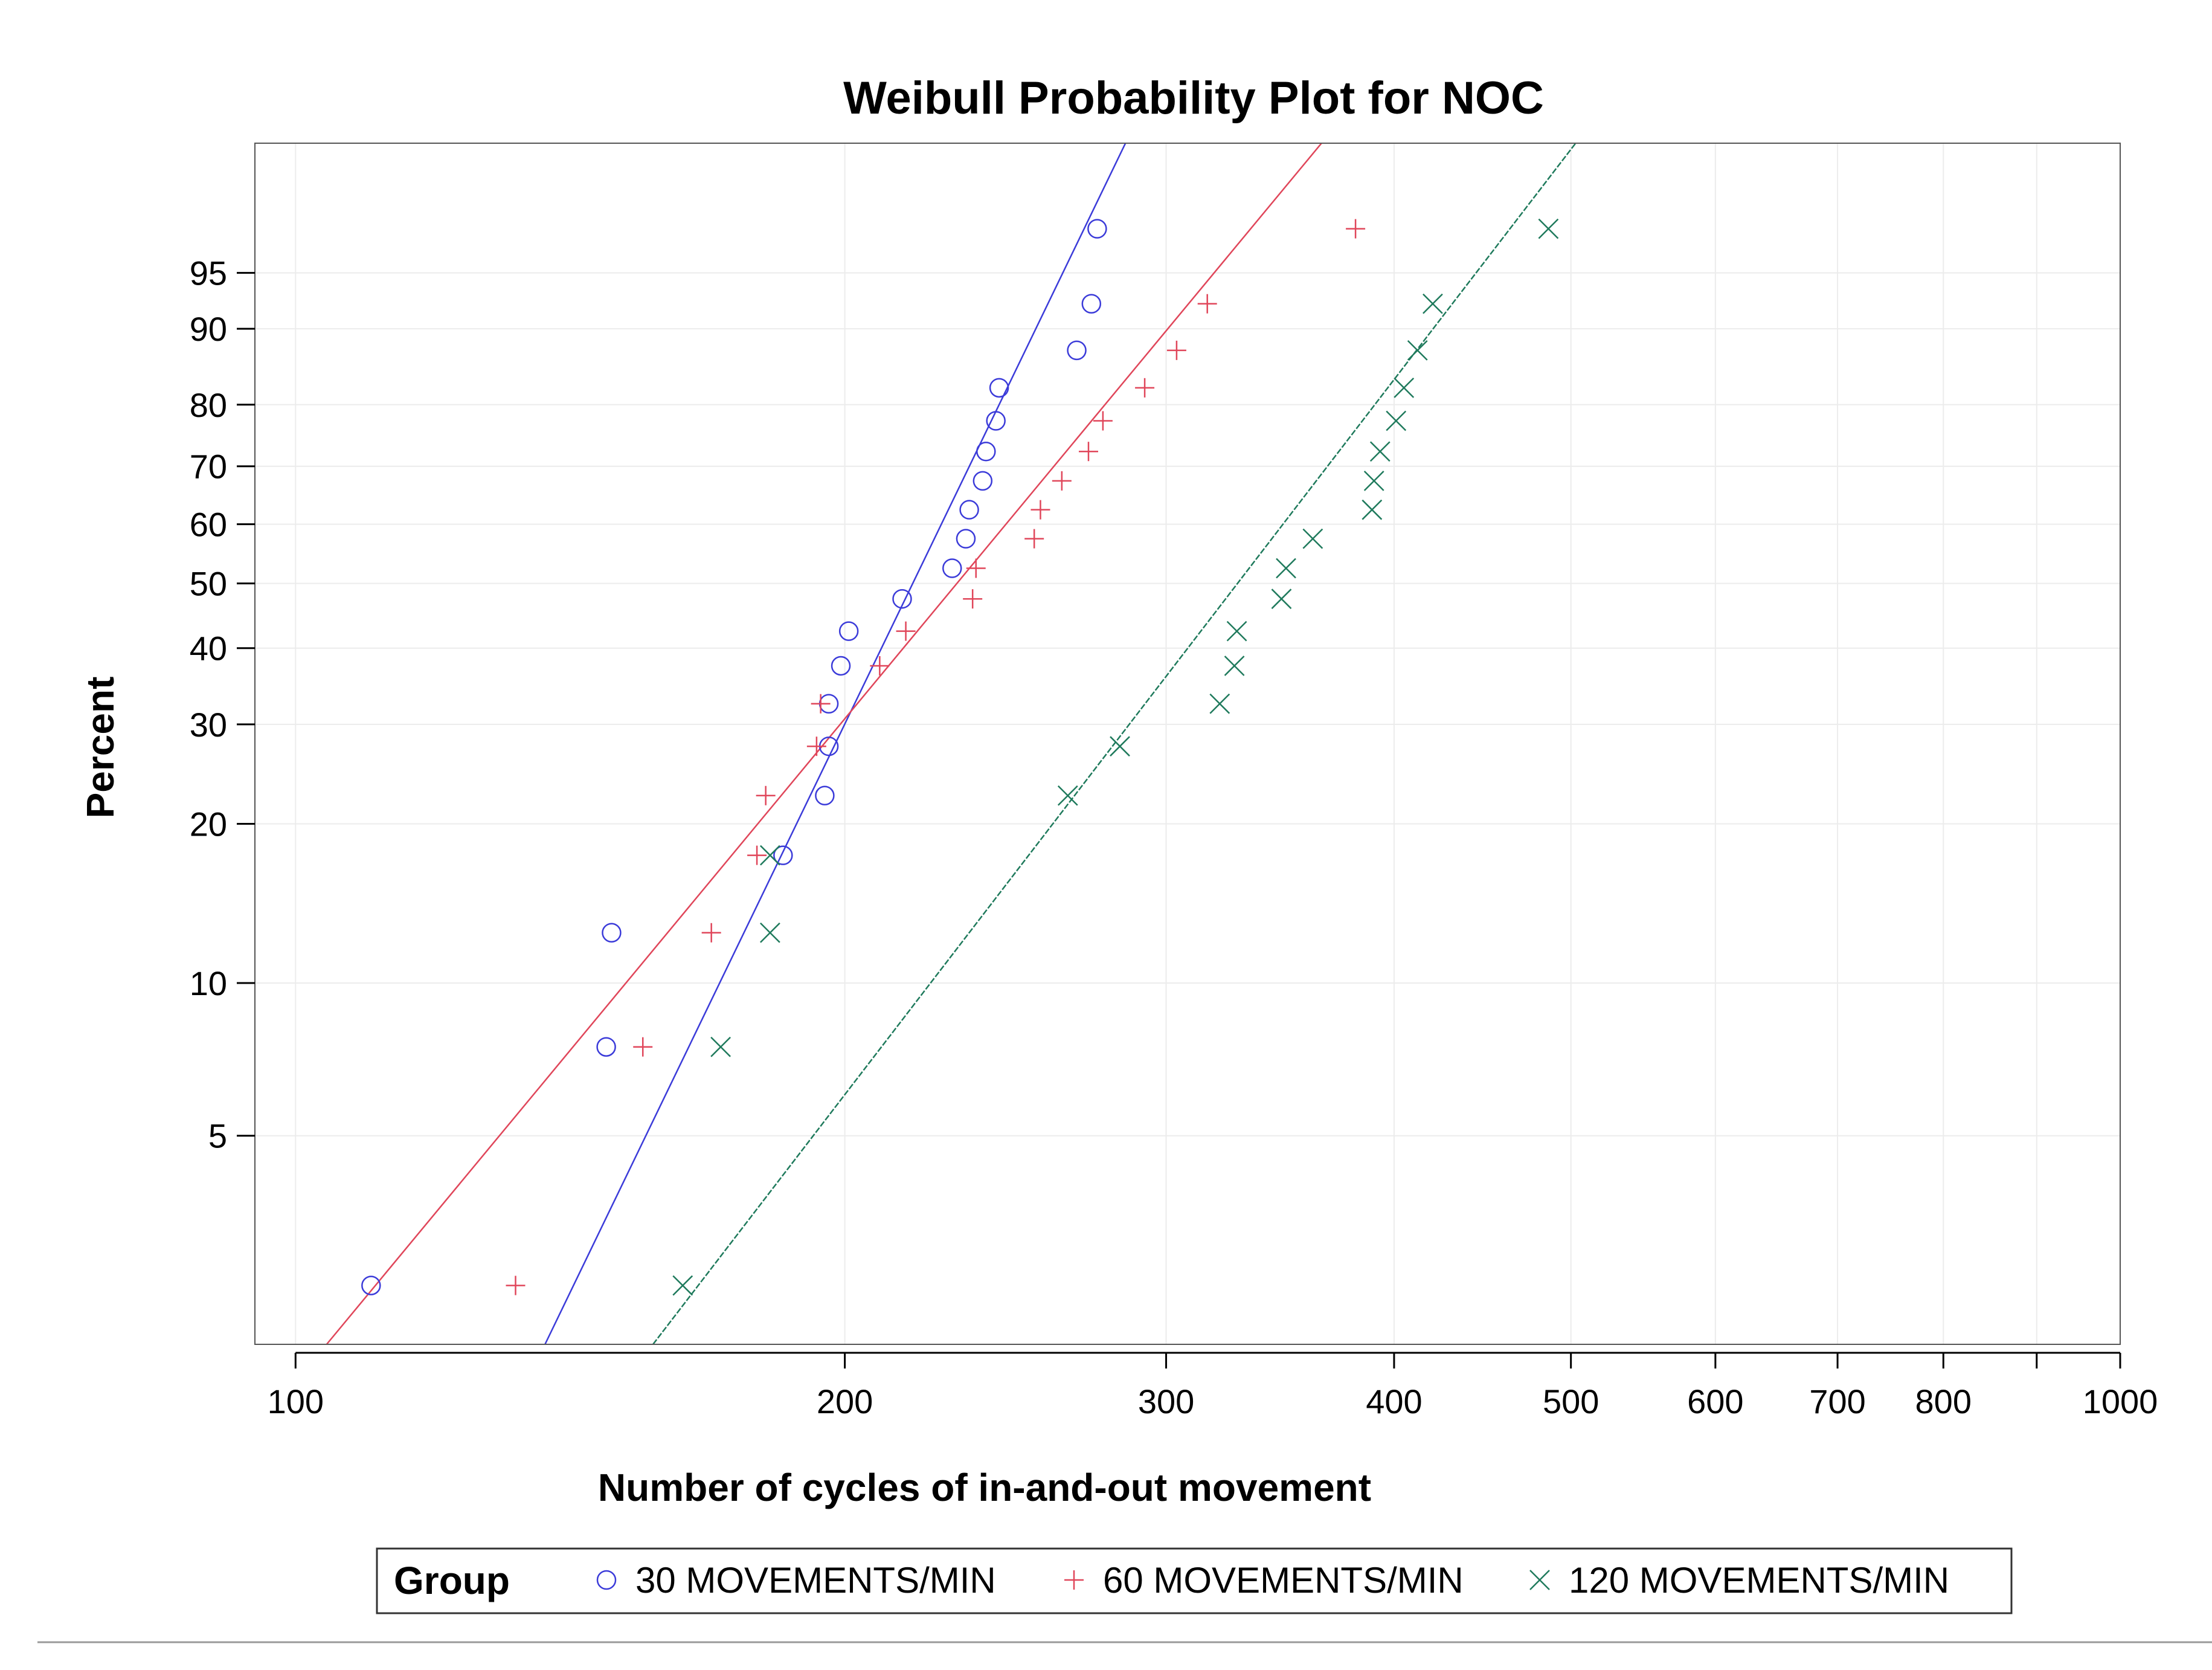  I want to click on y-tick-label: 70, so click(208, 467).